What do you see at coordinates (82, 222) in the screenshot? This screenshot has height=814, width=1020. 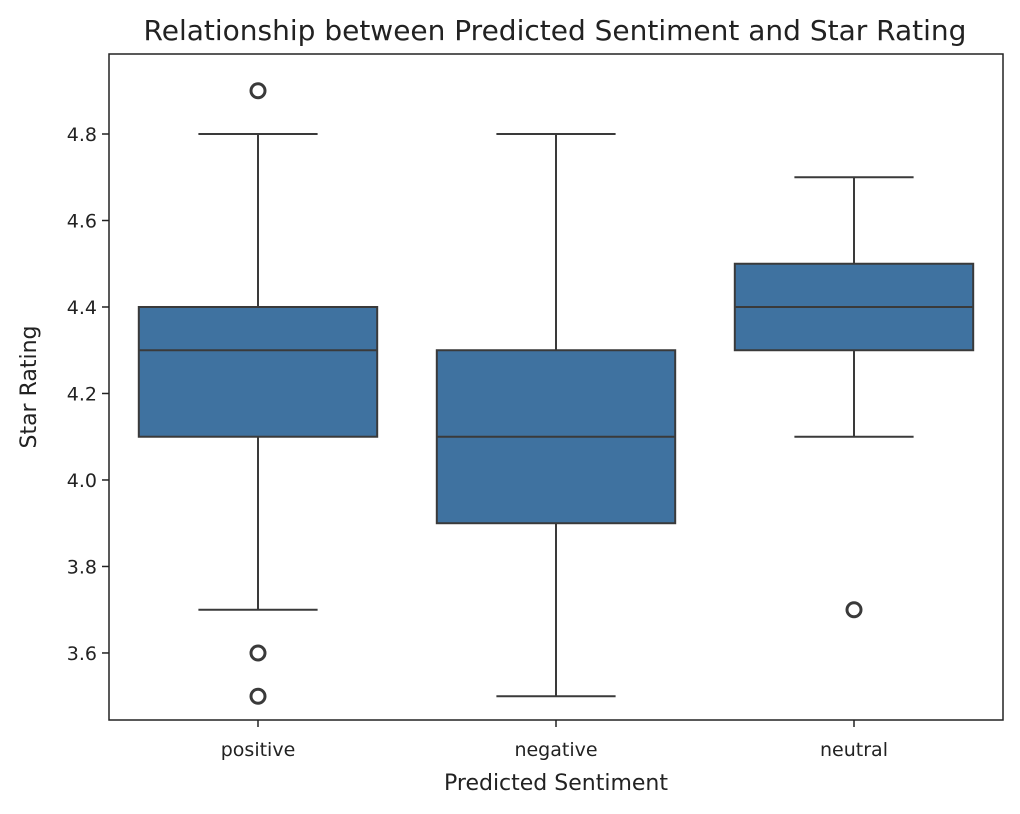 I see `y-tick-label: 4.6` at bounding box center [82, 222].